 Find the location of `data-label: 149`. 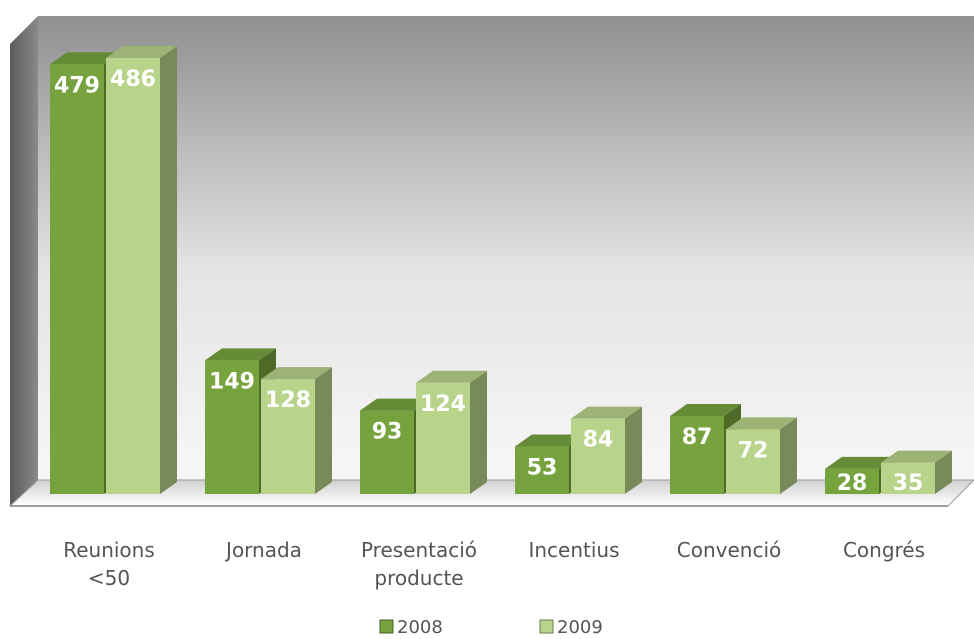

data-label: 149 is located at coordinates (232, 381).